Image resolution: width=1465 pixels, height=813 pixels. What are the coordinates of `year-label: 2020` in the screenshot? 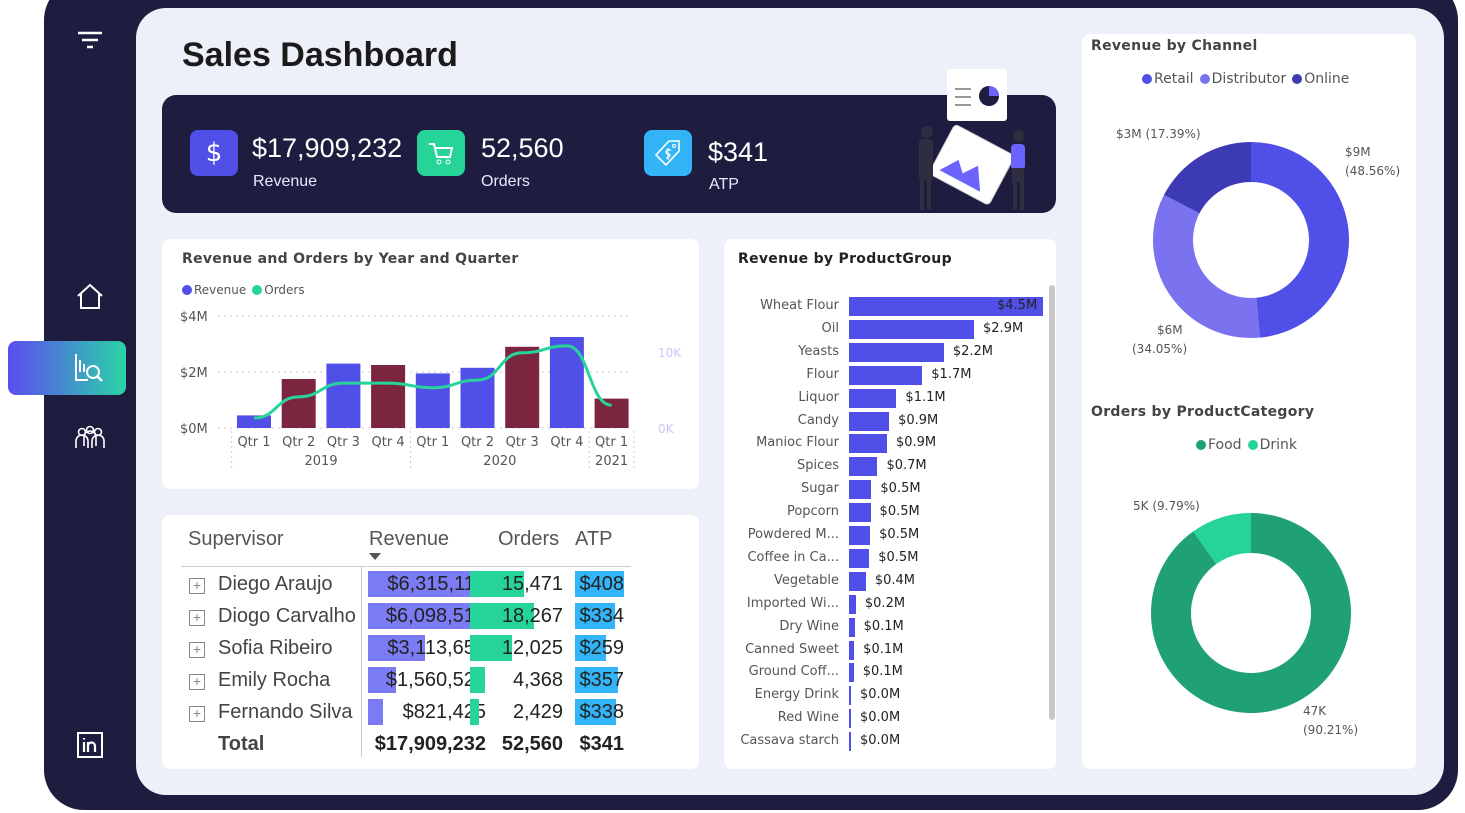 It's located at (499, 461).